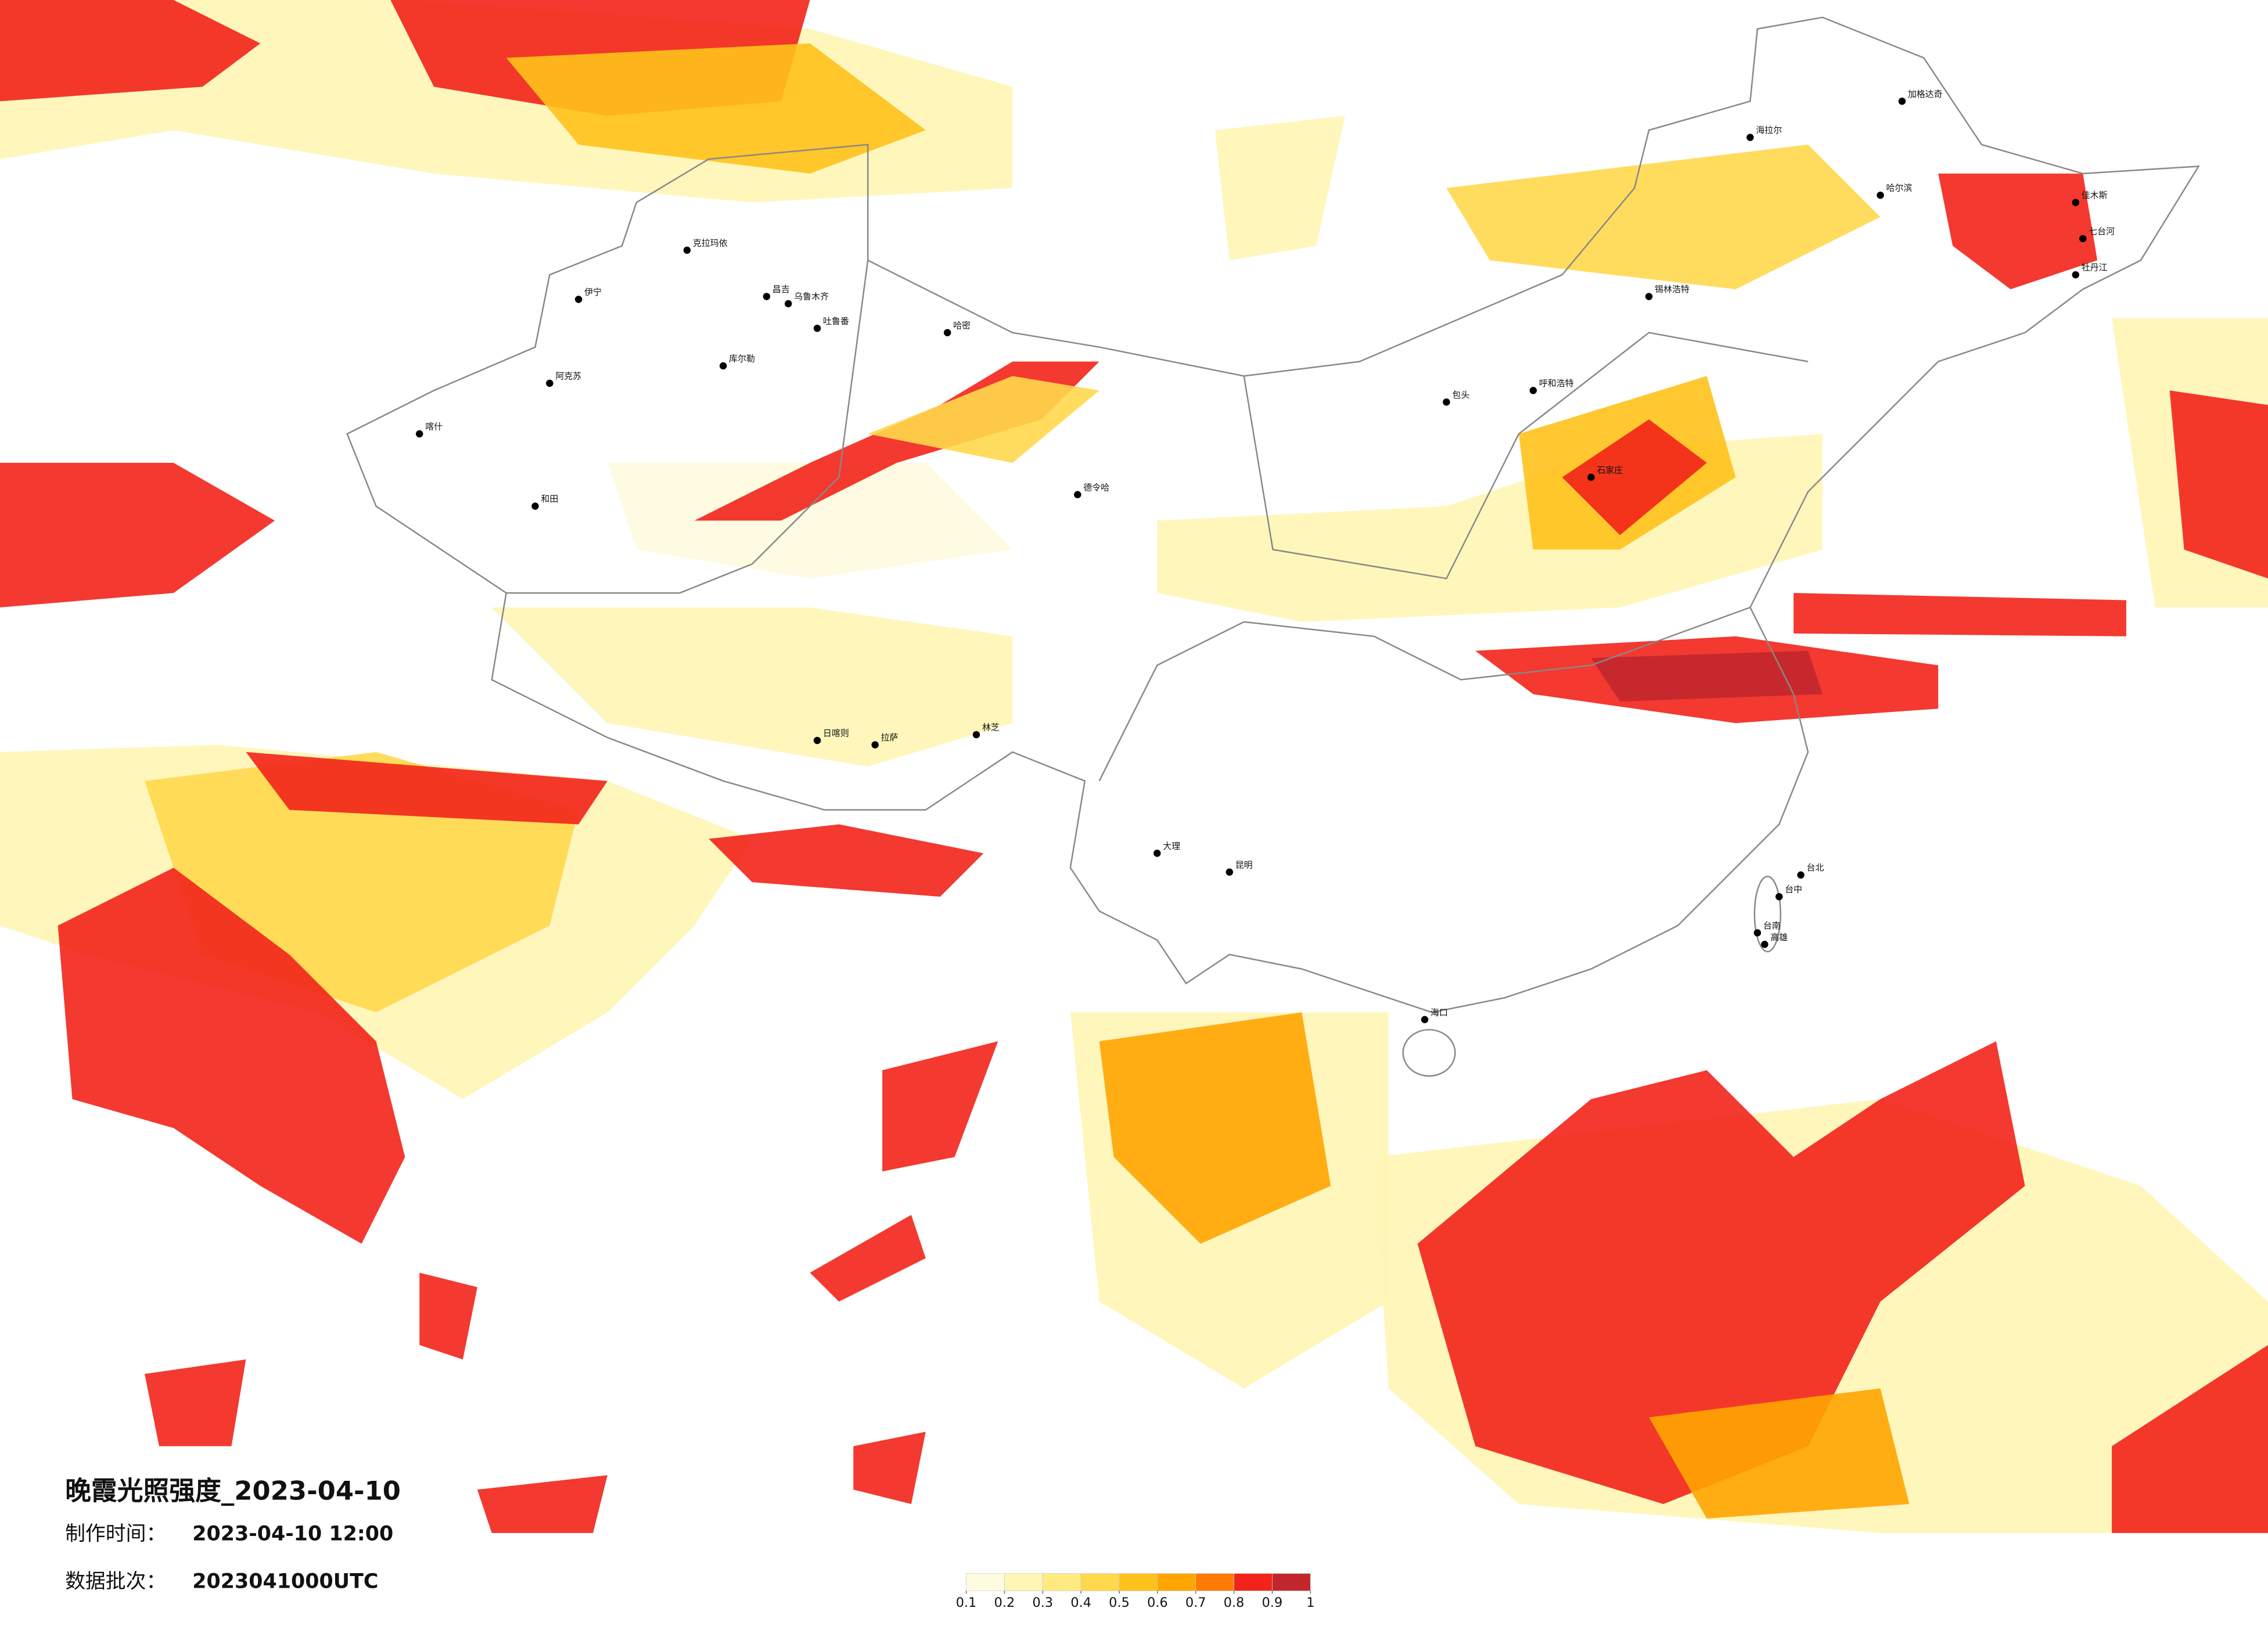  Describe the element at coordinates (742, 359) in the screenshot. I see `city-label: 库尔勒` at that location.